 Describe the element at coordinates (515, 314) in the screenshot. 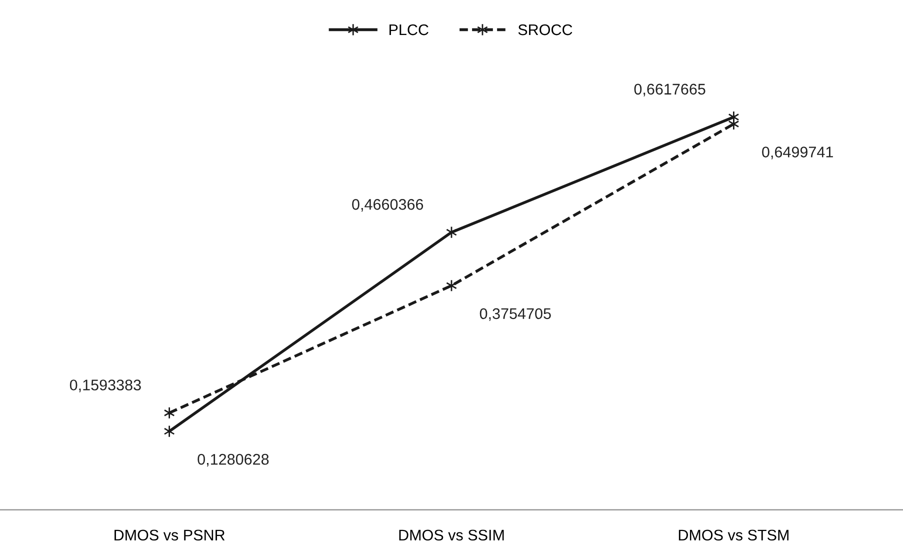

I see `data-label: 0,3754705` at that location.